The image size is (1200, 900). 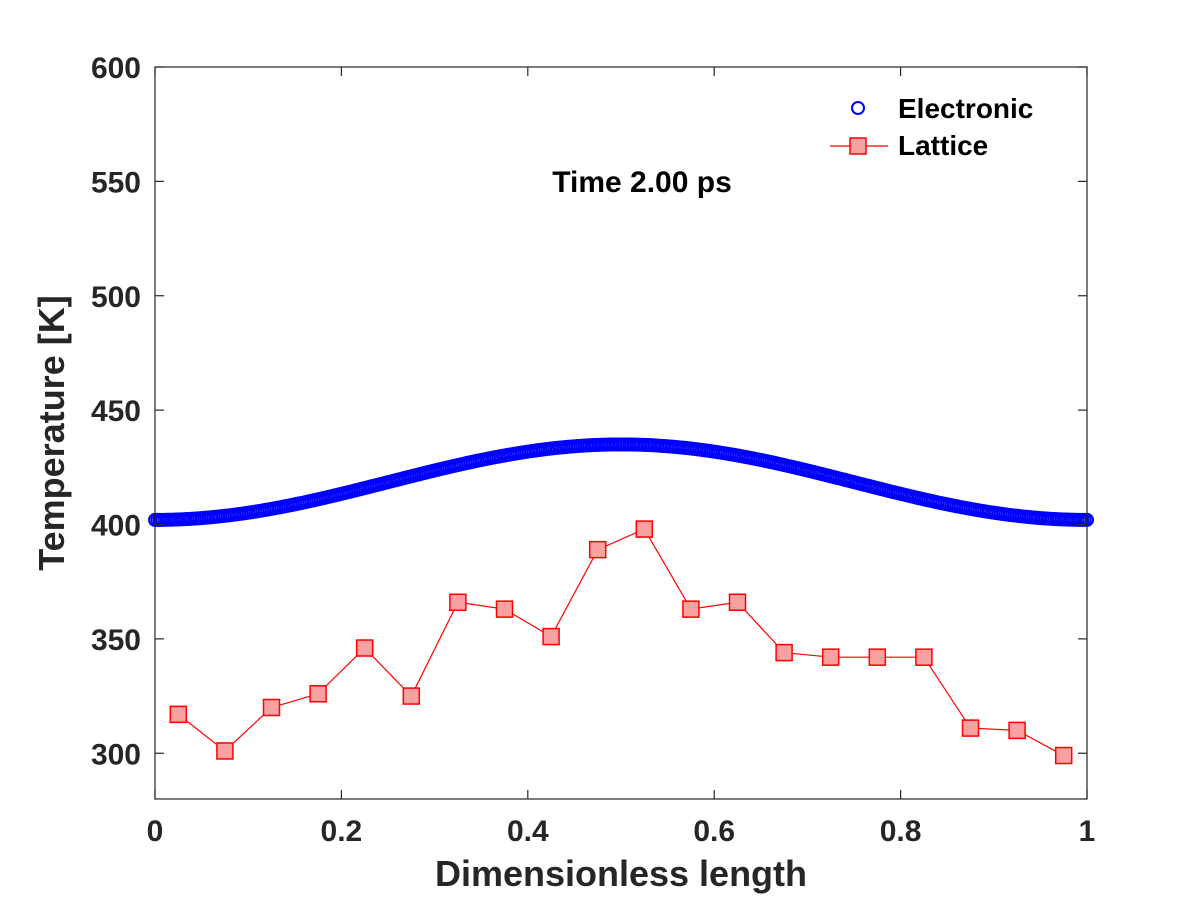 What do you see at coordinates (155, 831) in the screenshot?
I see `x-tick-label: 0` at bounding box center [155, 831].